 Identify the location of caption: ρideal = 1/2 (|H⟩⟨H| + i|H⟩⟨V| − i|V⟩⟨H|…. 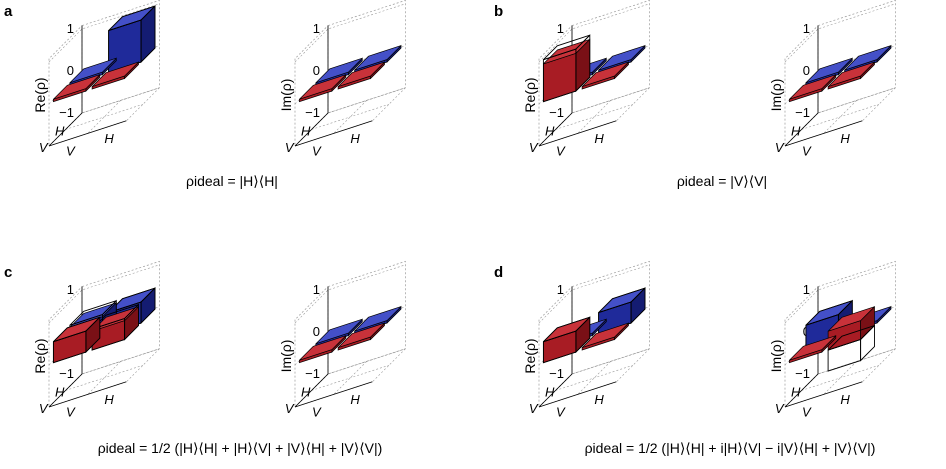
(730, 448).